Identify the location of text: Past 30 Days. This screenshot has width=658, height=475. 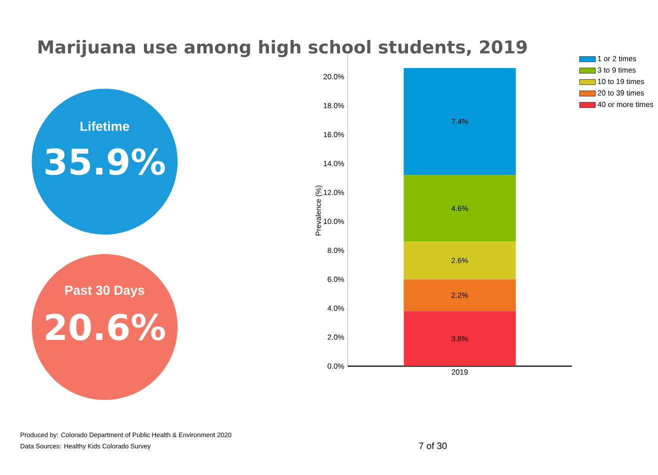
(104, 292).